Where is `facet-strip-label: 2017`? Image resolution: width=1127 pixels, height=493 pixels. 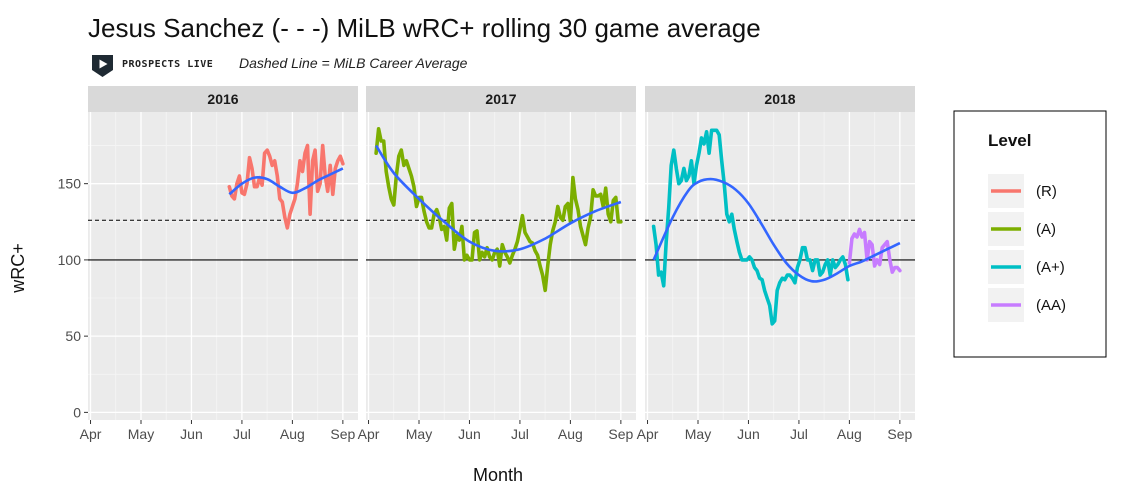 facet-strip-label: 2017 is located at coordinates (500, 99).